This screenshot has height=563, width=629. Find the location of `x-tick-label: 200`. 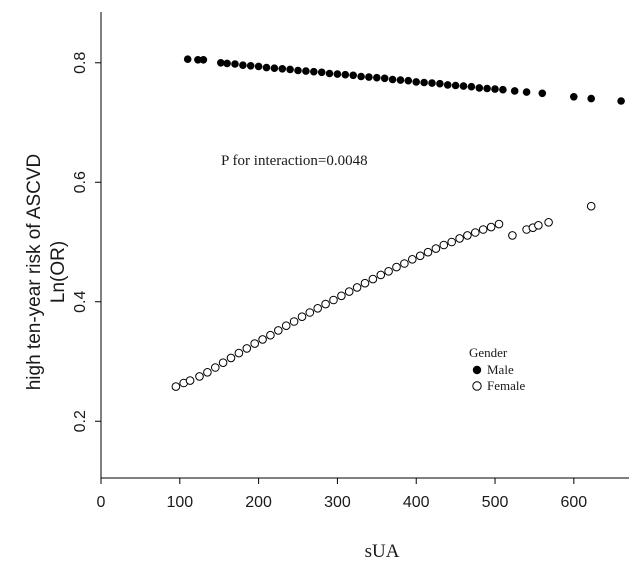

x-tick-label: 200 is located at coordinates (258, 502).